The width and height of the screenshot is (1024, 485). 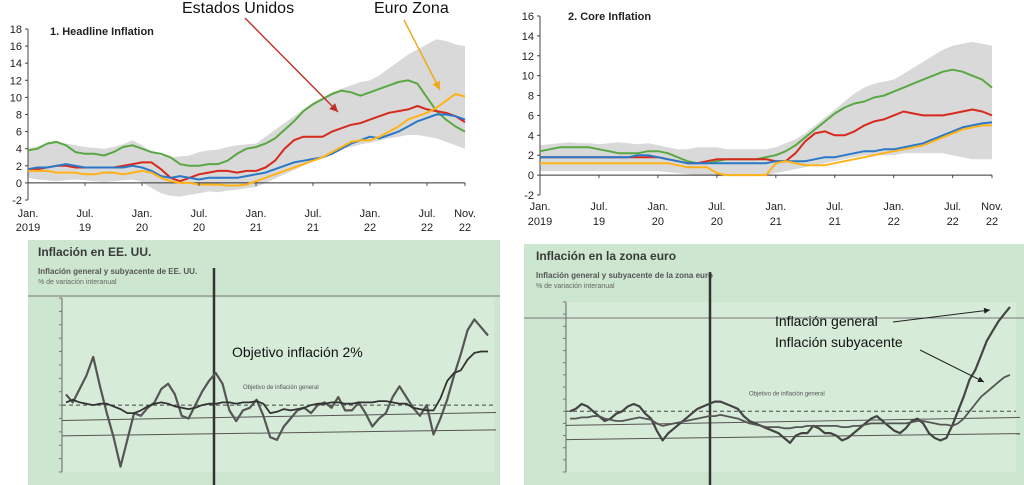 What do you see at coordinates (411, 8) in the screenshot?
I see `label-euro-zona: Euro Zona` at bounding box center [411, 8].